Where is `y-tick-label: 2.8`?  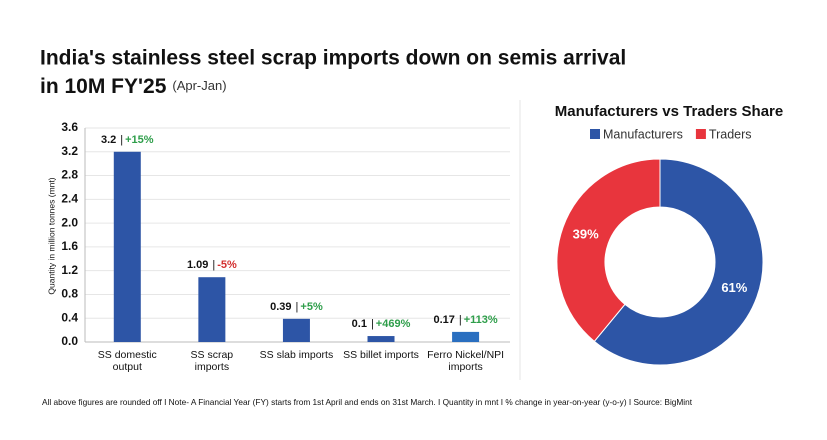 y-tick-label: 2.8 is located at coordinates (69, 175).